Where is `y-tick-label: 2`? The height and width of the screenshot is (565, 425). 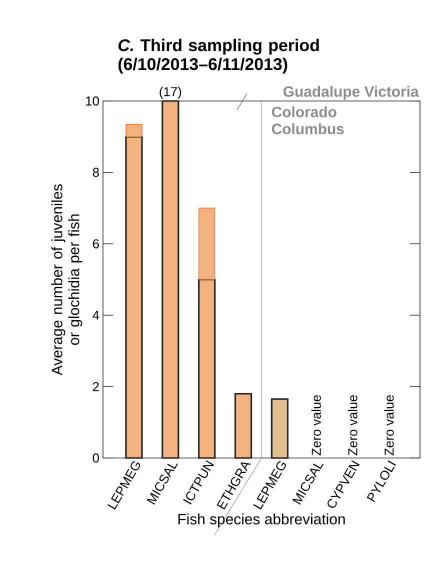 y-tick-label: 2 is located at coordinates (95, 387).